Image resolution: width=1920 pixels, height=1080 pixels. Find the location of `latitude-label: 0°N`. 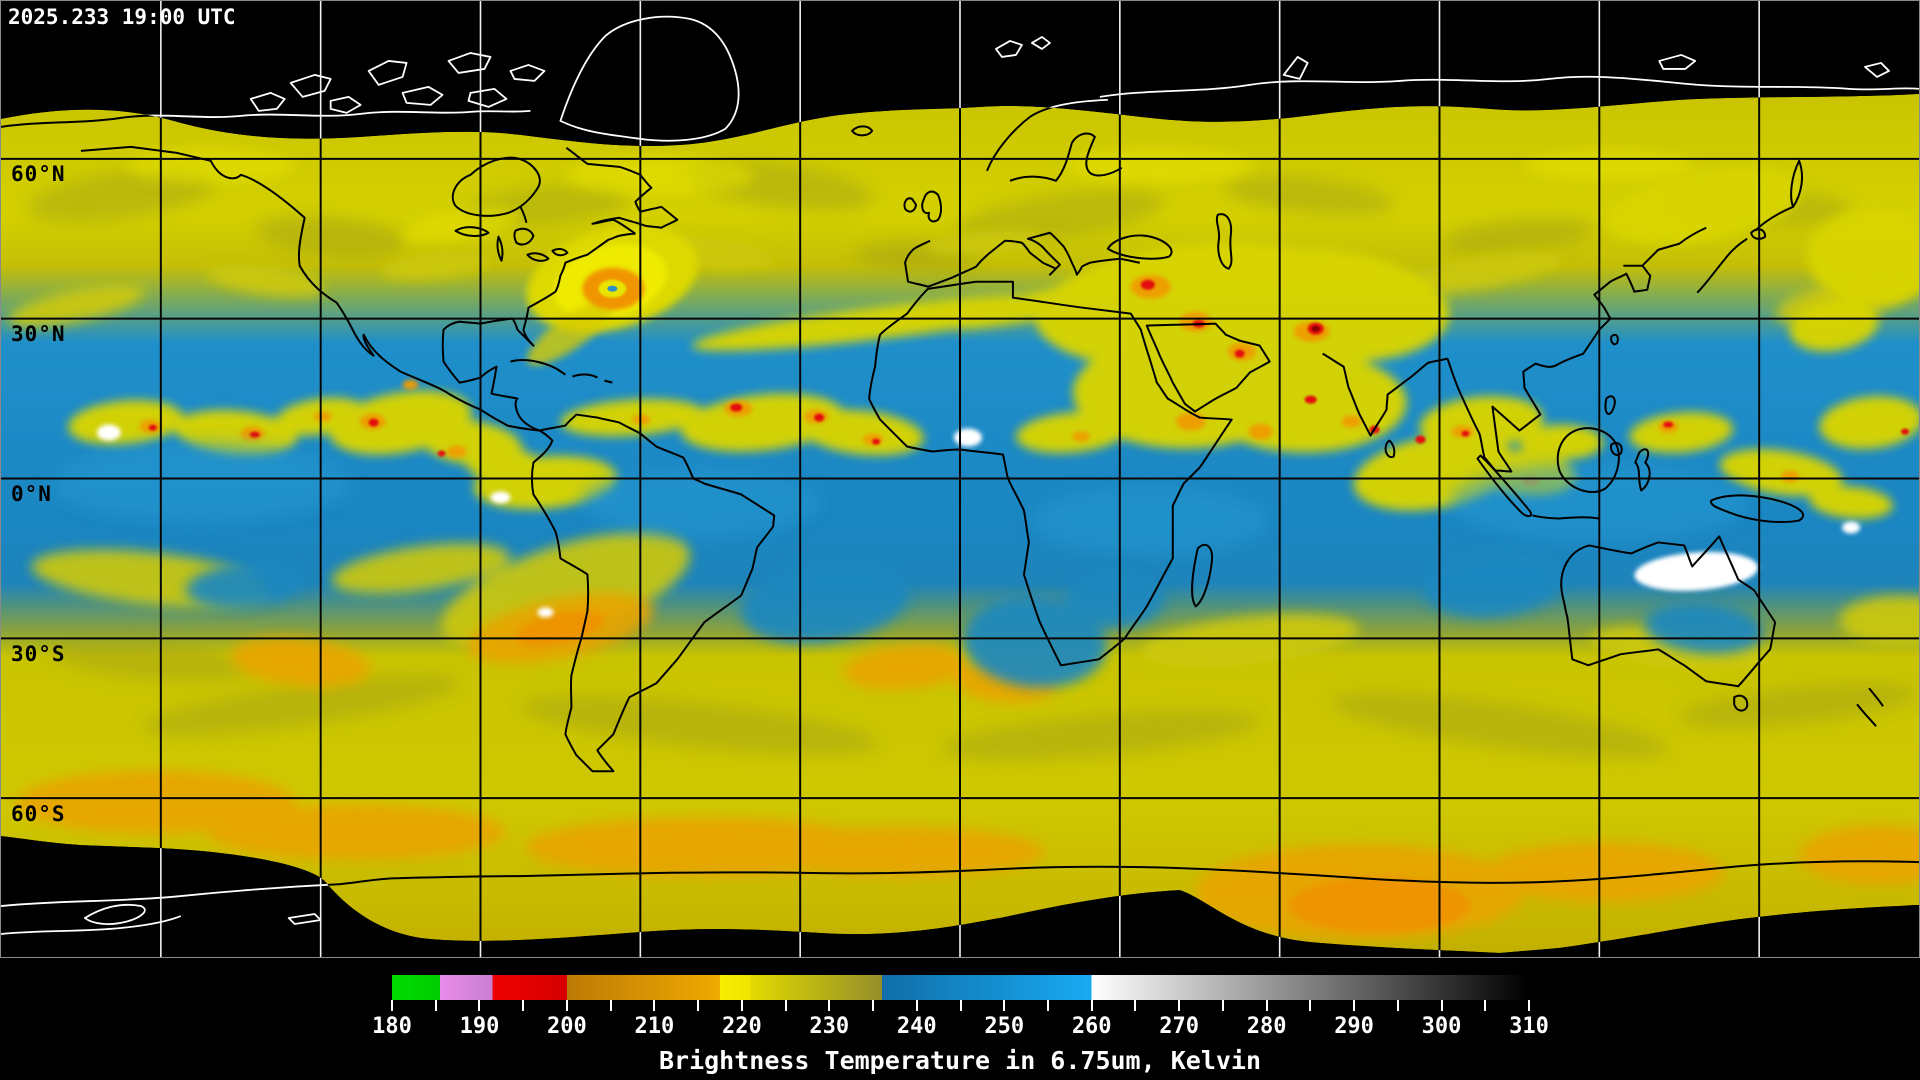

latitude-label: 0°N is located at coordinates (31, 494).